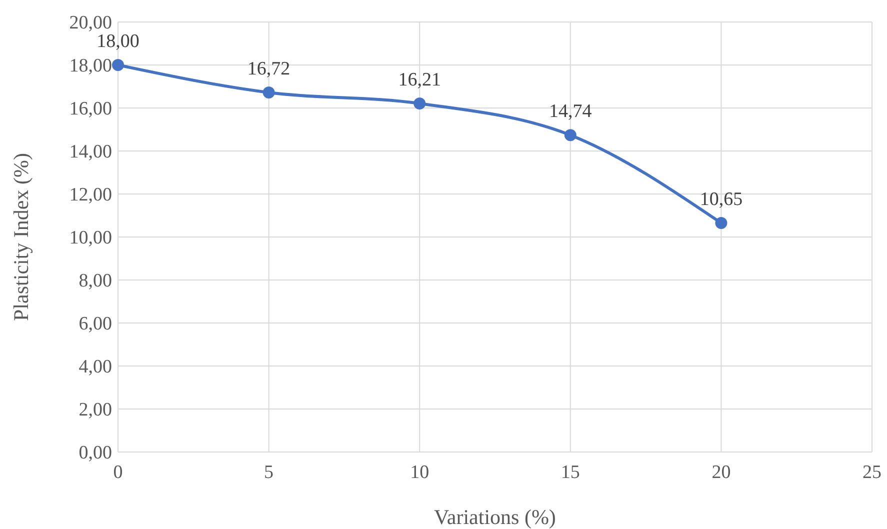 The width and height of the screenshot is (887, 529). I want to click on data-label: 16,21, so click(419, 79).